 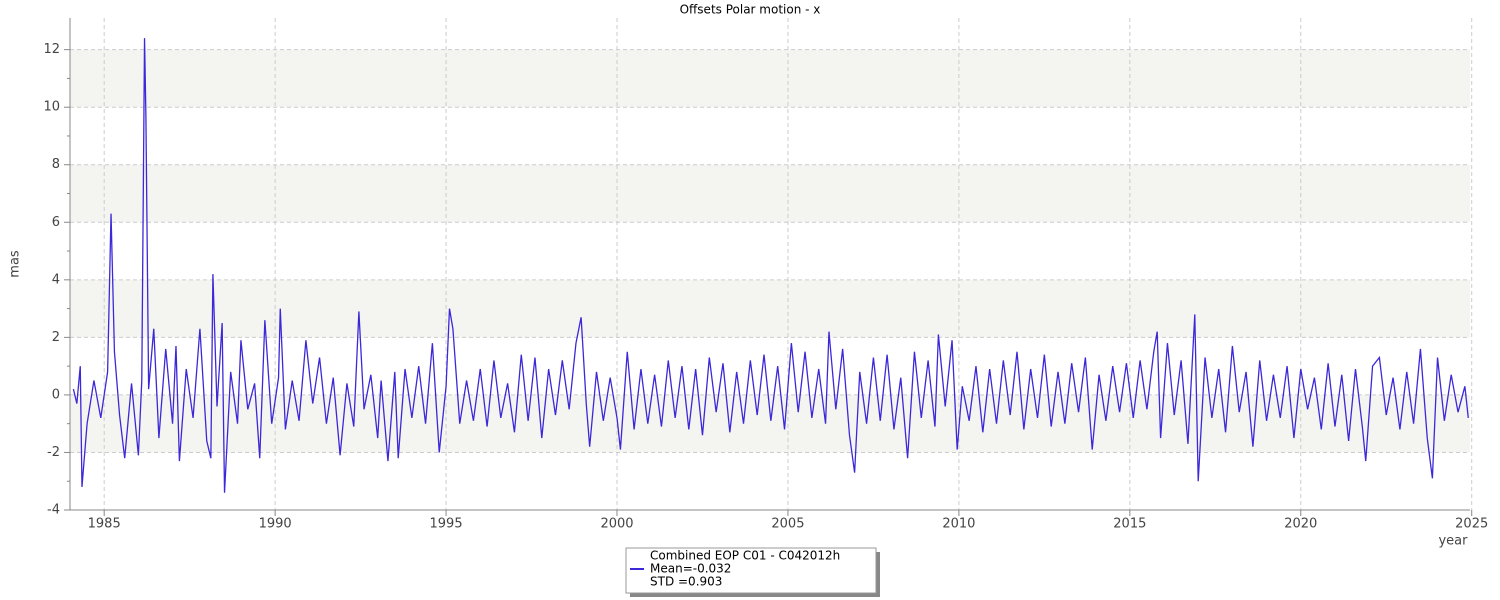 I want to click on y-tick-label: 2, so click(x=56, y=337).